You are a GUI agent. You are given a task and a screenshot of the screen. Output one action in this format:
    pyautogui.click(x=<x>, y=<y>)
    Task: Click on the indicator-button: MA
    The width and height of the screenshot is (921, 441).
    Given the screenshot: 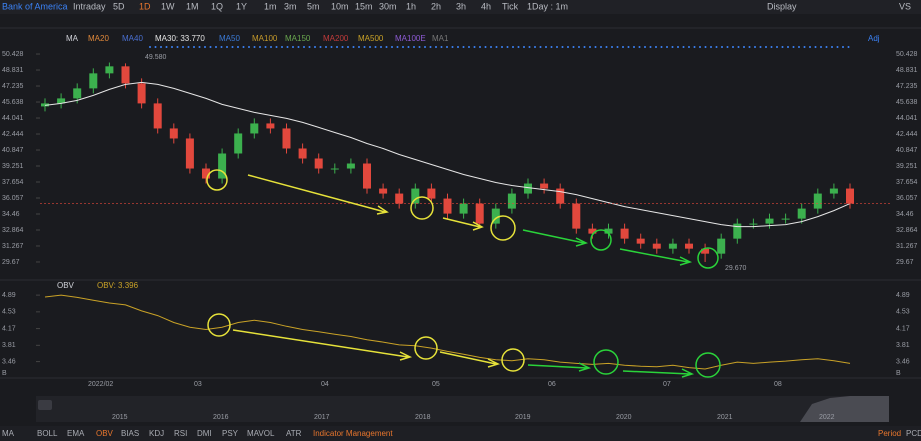 What is the action you would take?
    pyautogui.click(x=8, y=433)
    